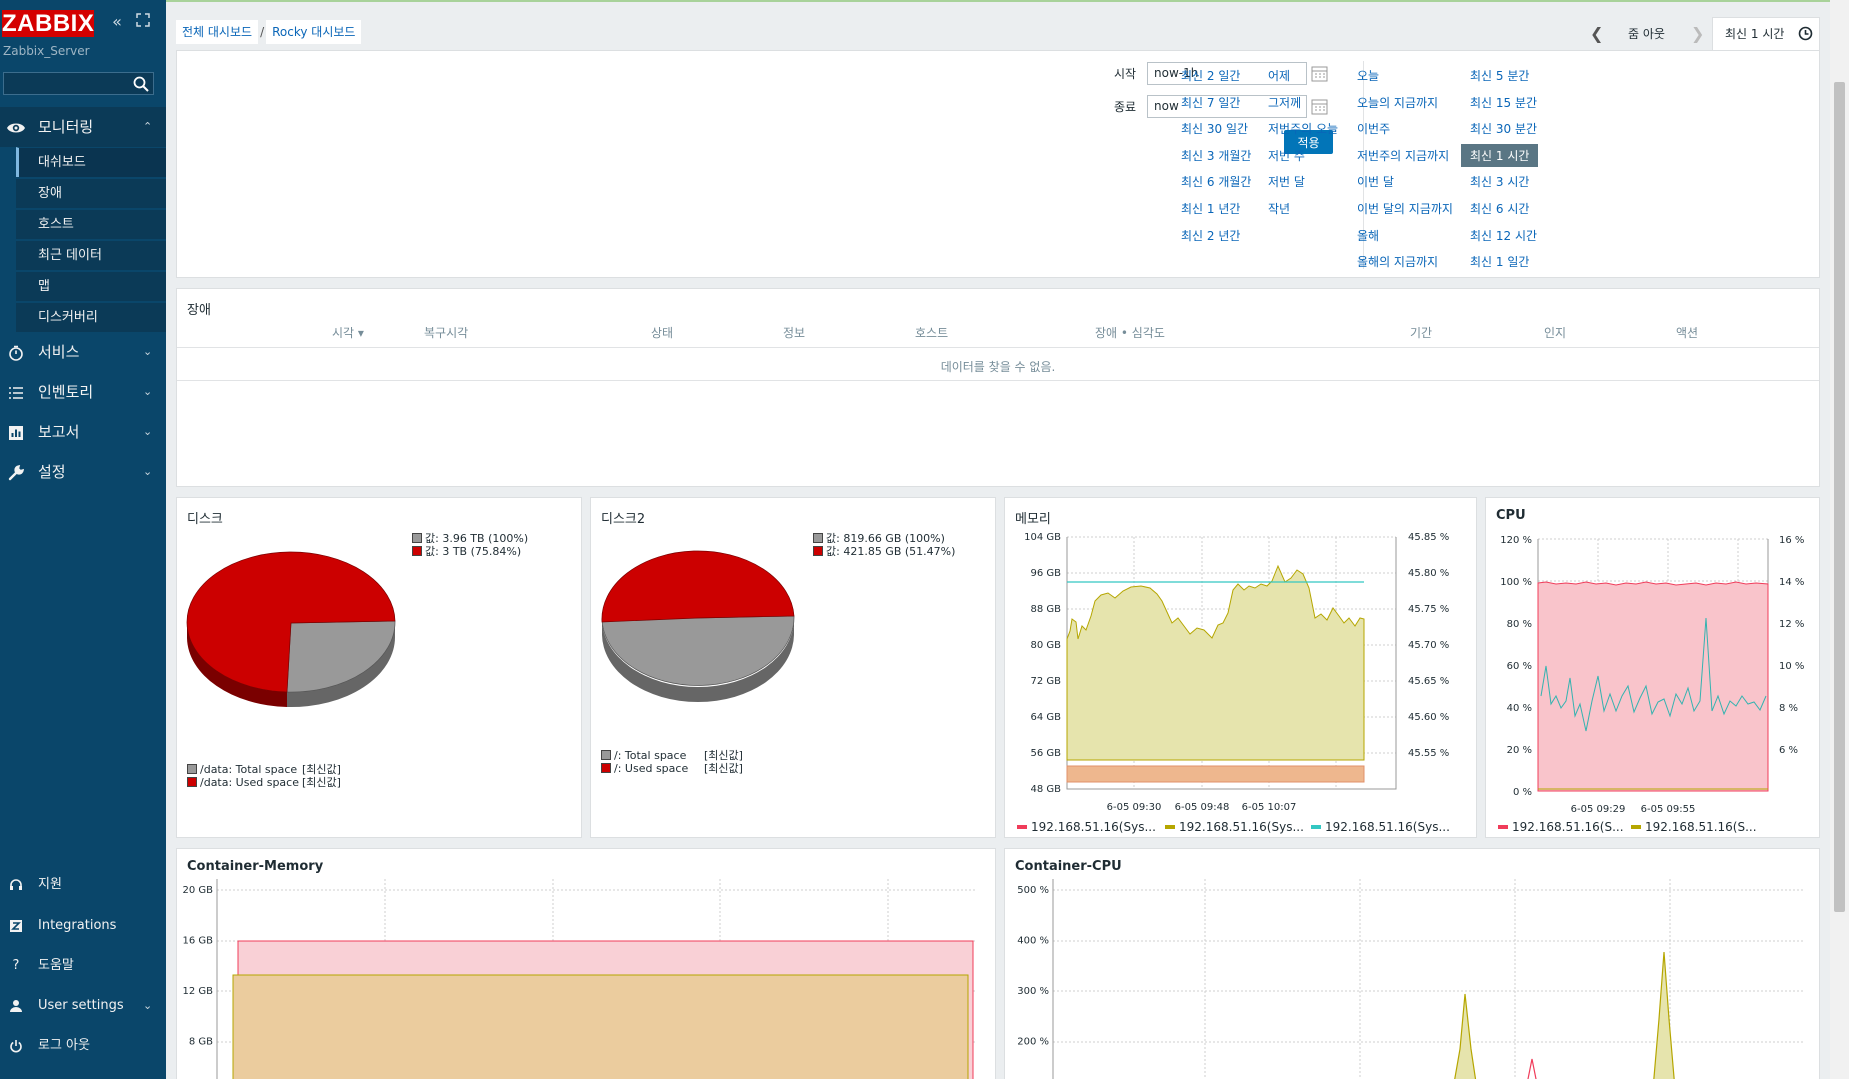 The width and height of the screenshot is (1849, 1079). I want to click on memory-y2-tick: 45.85 %, so click(1428, 537).